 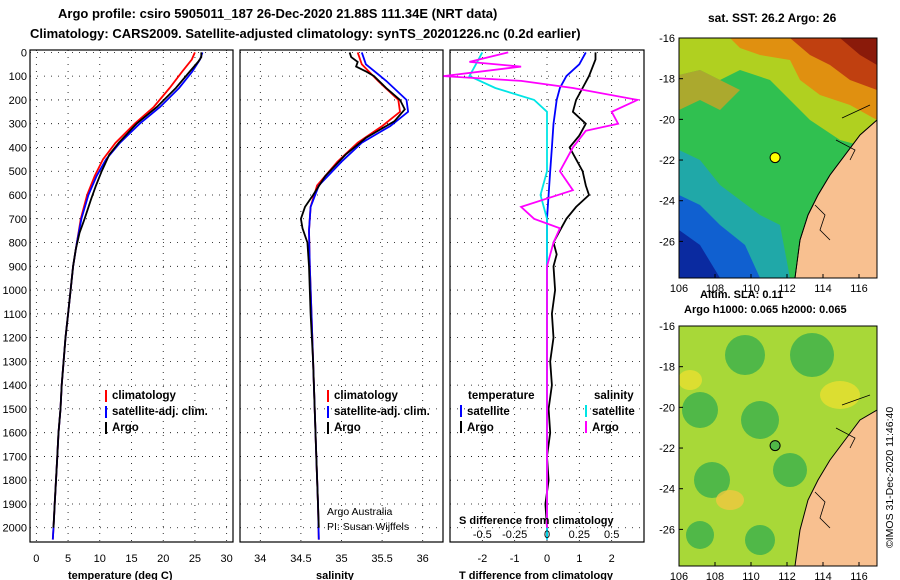 What do you see at coordinates (667, 408) in the screenshot?
I see `map-y-tick-label: -20` at bounding box center [667, 408].